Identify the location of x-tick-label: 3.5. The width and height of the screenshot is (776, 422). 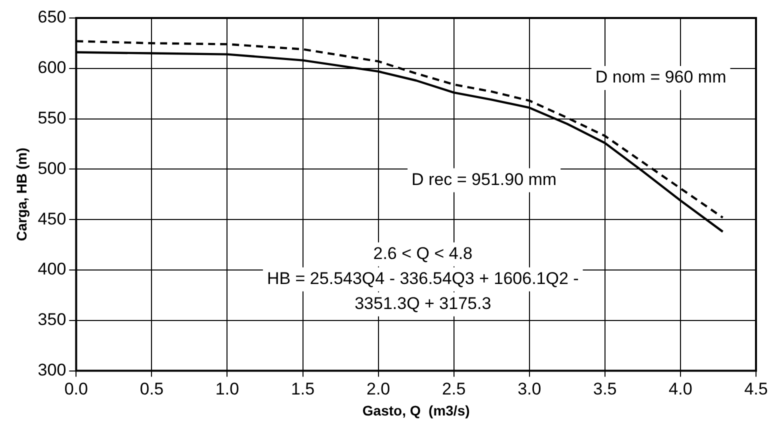
(605, 389).